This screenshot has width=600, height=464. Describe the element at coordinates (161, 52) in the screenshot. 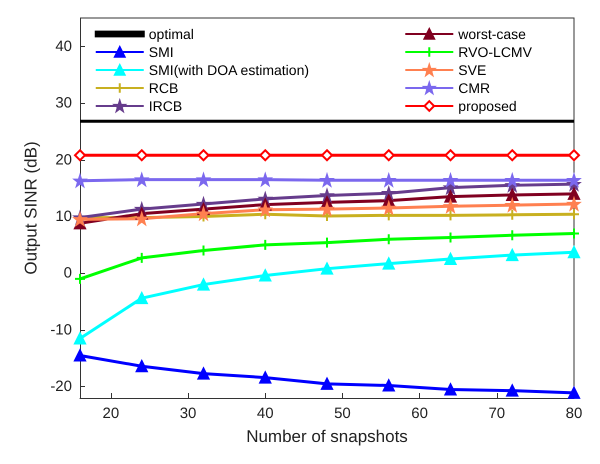

I see `legend-label: SMI` at that location.